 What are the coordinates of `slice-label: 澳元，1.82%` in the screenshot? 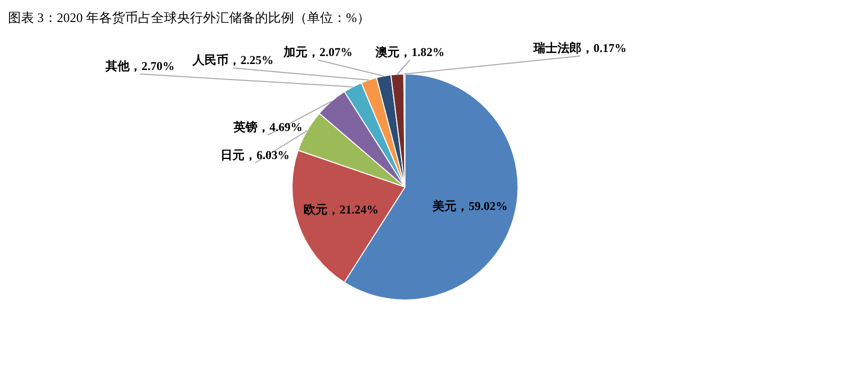 It's located at (409, 52).